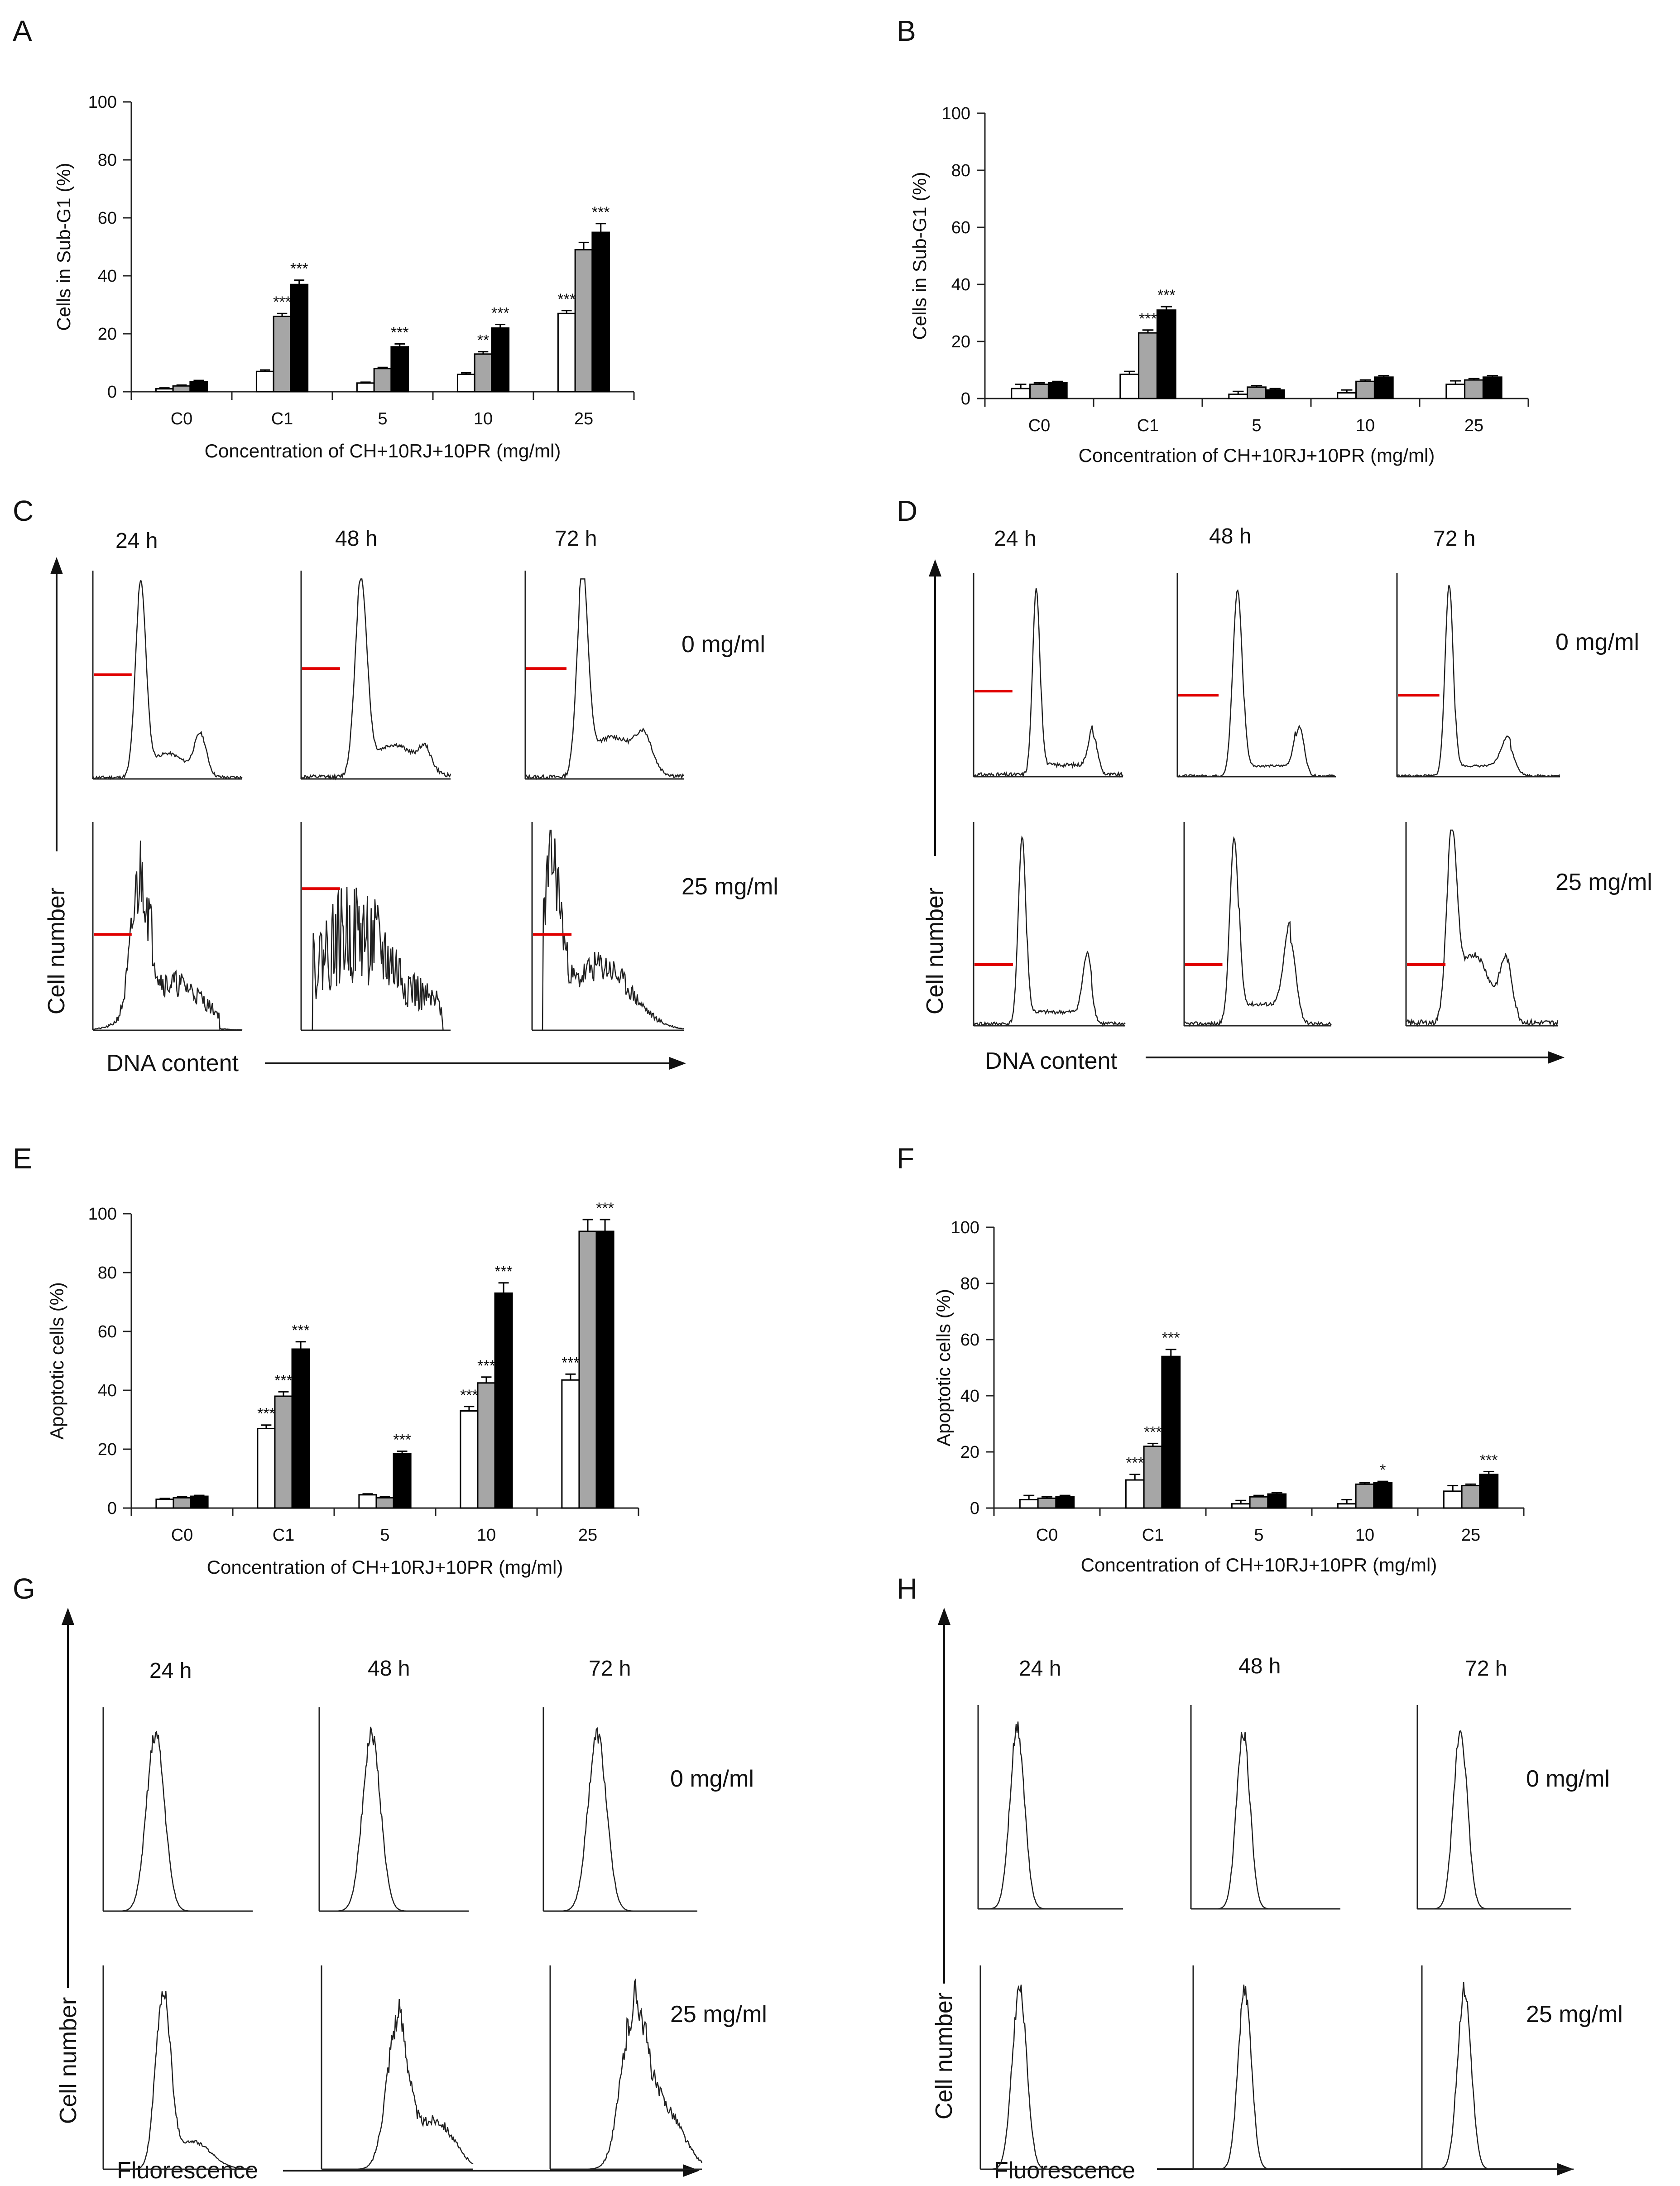  I want to click on panel-label-e: E, so click(22, 1158).